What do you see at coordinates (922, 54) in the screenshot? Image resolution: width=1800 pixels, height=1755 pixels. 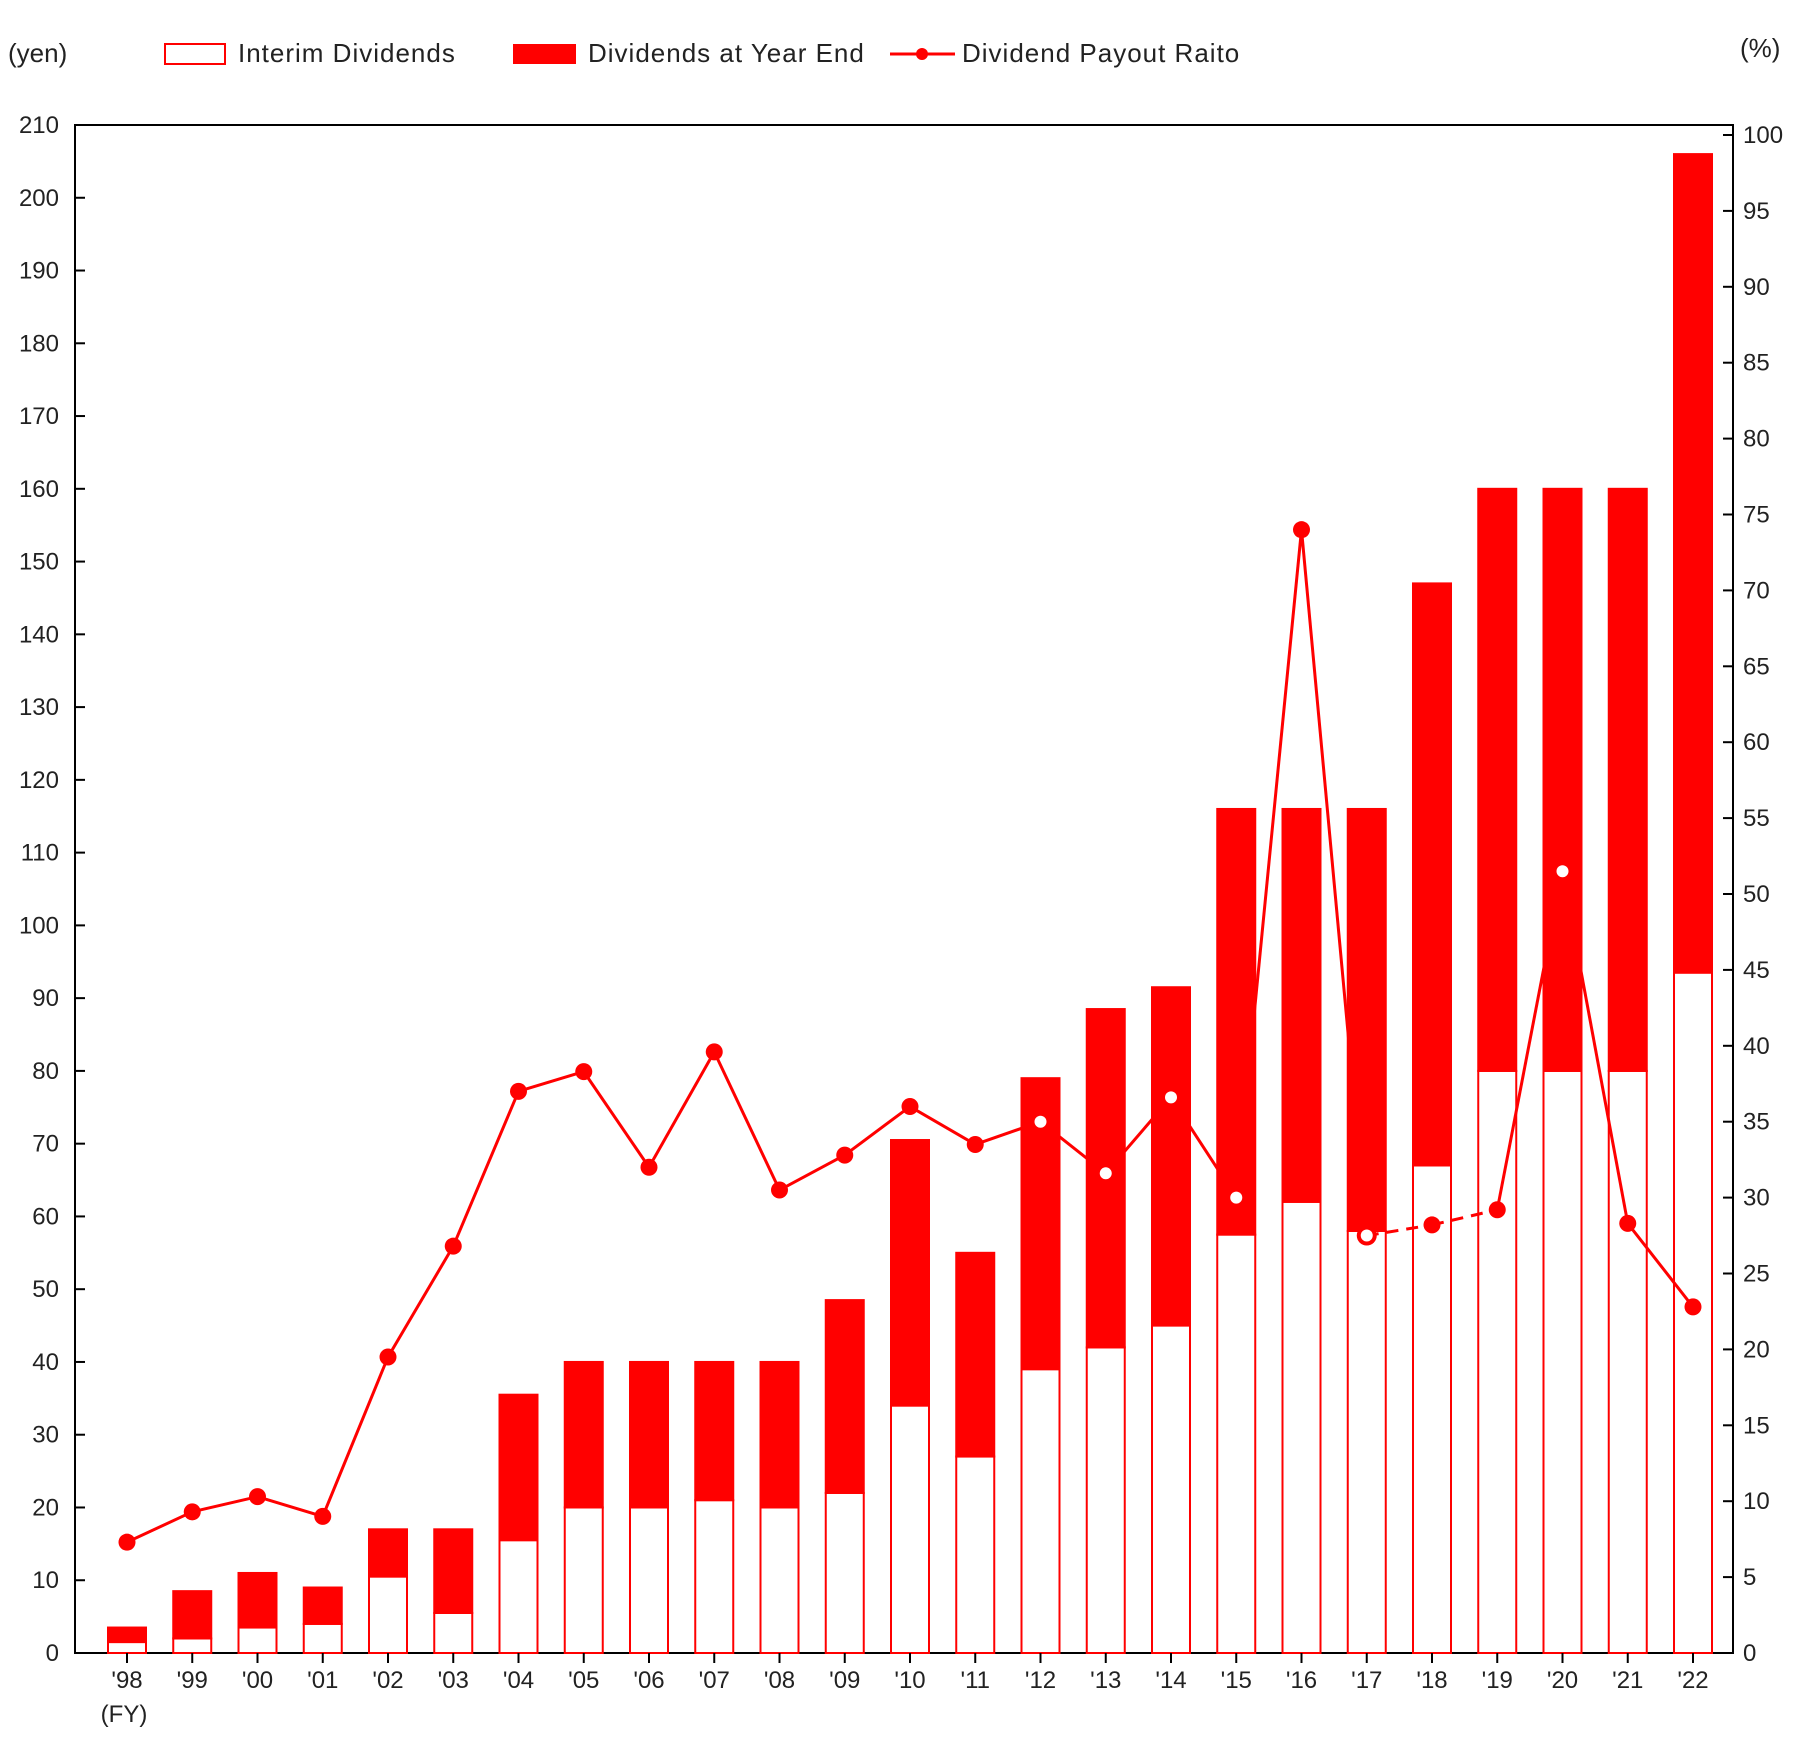 I see `legend-payout-marker` at bounding box center [922, 54].